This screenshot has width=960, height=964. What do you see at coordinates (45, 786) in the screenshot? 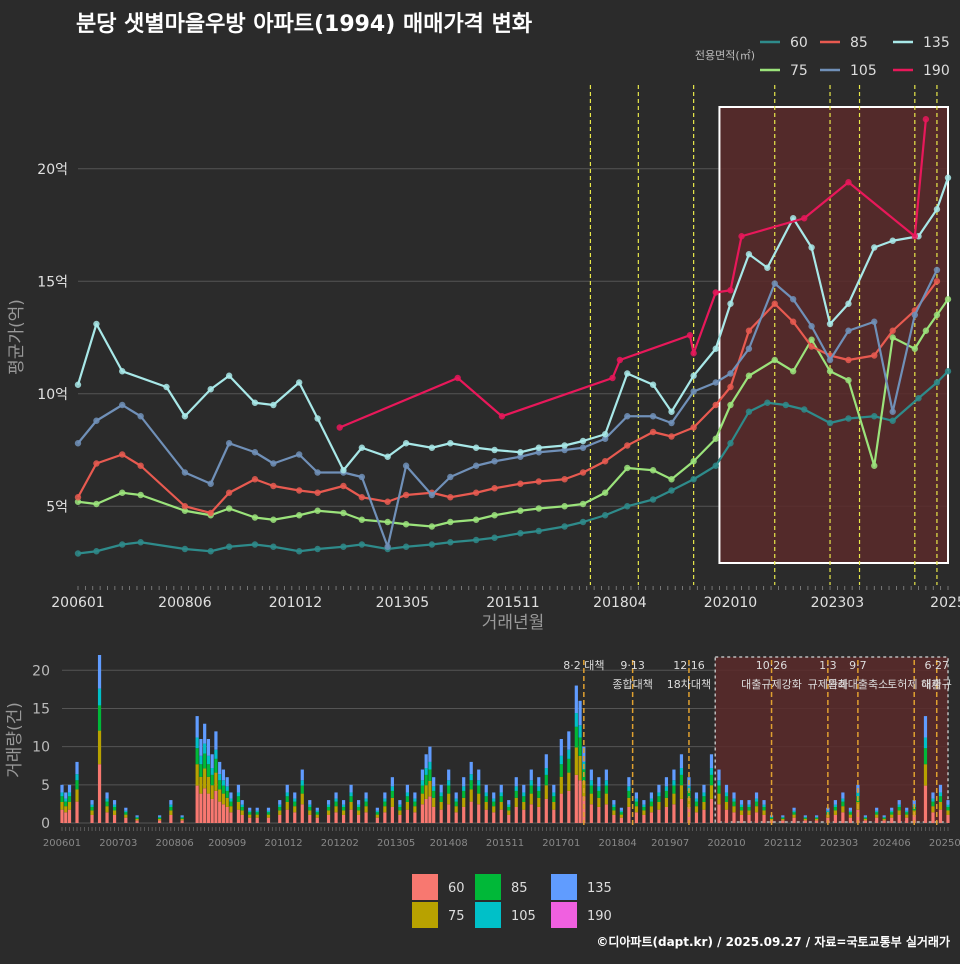
I see `volume-ytick-label: 5` at bounding box center [45, 786].